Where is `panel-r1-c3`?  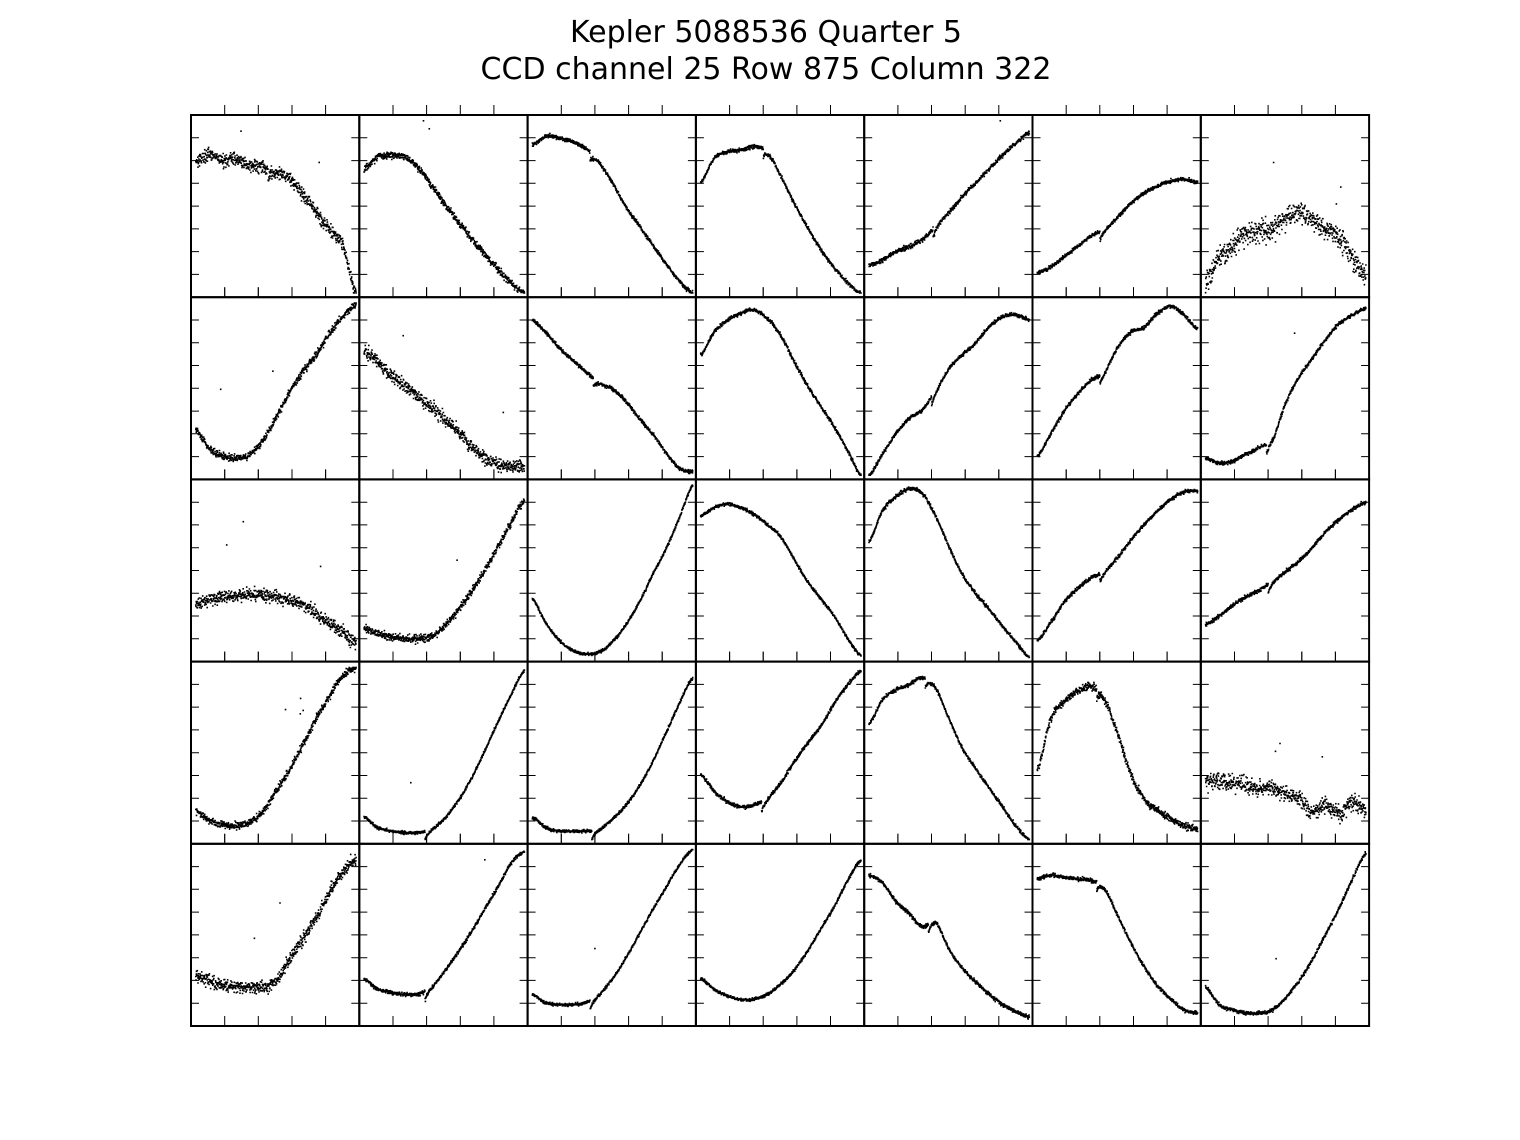
panel-r1-c3 is located at coordinates (780, 384).